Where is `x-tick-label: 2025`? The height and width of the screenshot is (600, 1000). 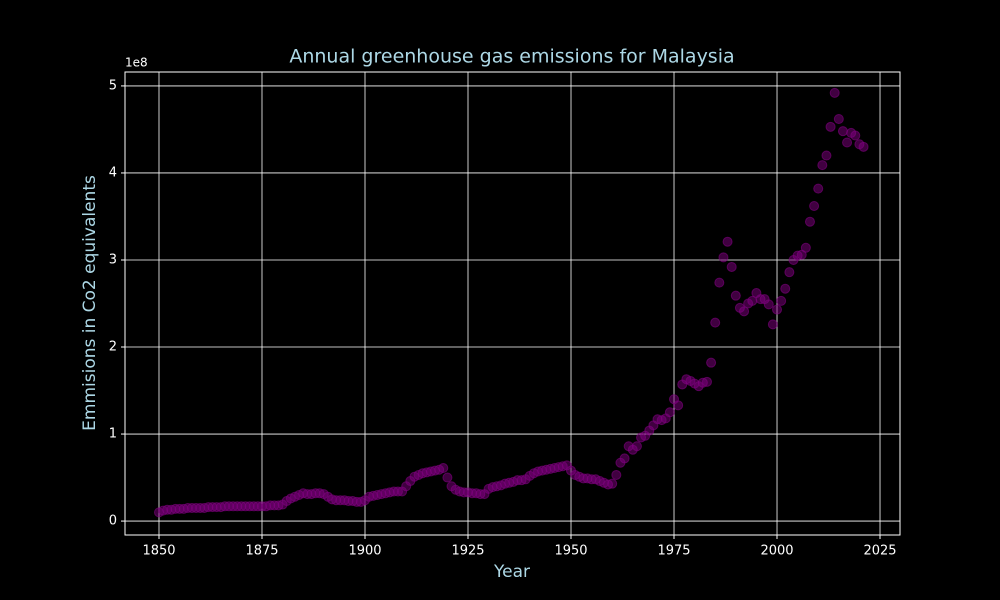
x-tick-label: 2025 is located at coordinates (879, 551).